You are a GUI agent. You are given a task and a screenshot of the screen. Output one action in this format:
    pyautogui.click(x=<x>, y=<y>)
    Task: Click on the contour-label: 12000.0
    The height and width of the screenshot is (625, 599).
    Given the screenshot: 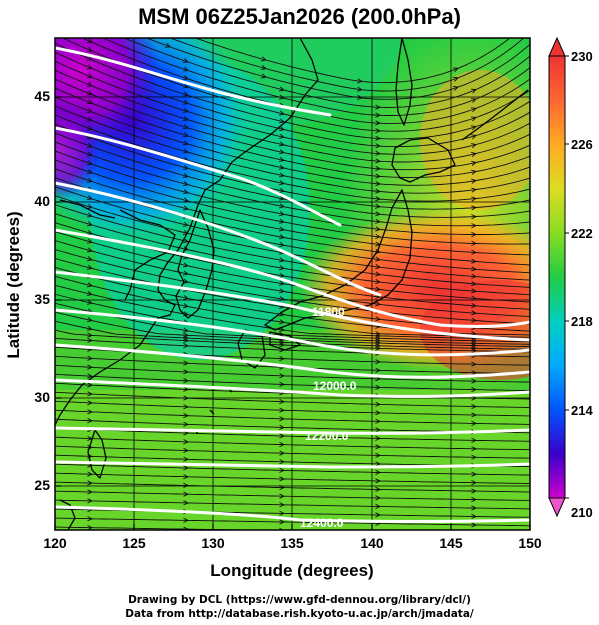 What is the action you would take?
    pyautogui.click(x=335, y=386)
    